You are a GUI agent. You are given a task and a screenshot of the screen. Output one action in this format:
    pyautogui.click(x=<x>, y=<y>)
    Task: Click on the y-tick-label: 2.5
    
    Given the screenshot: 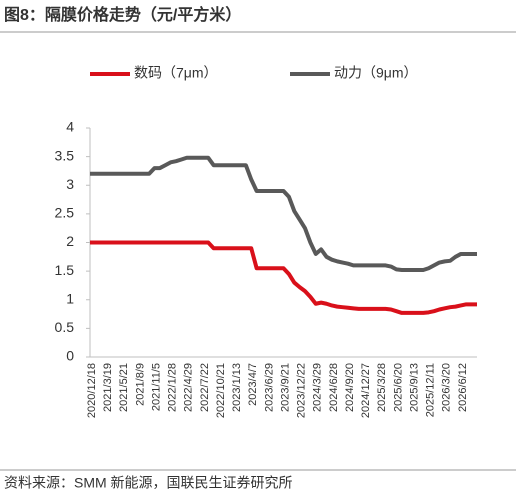 What is the action you would take?
    pyautogui.click(x=65, y=213)
    